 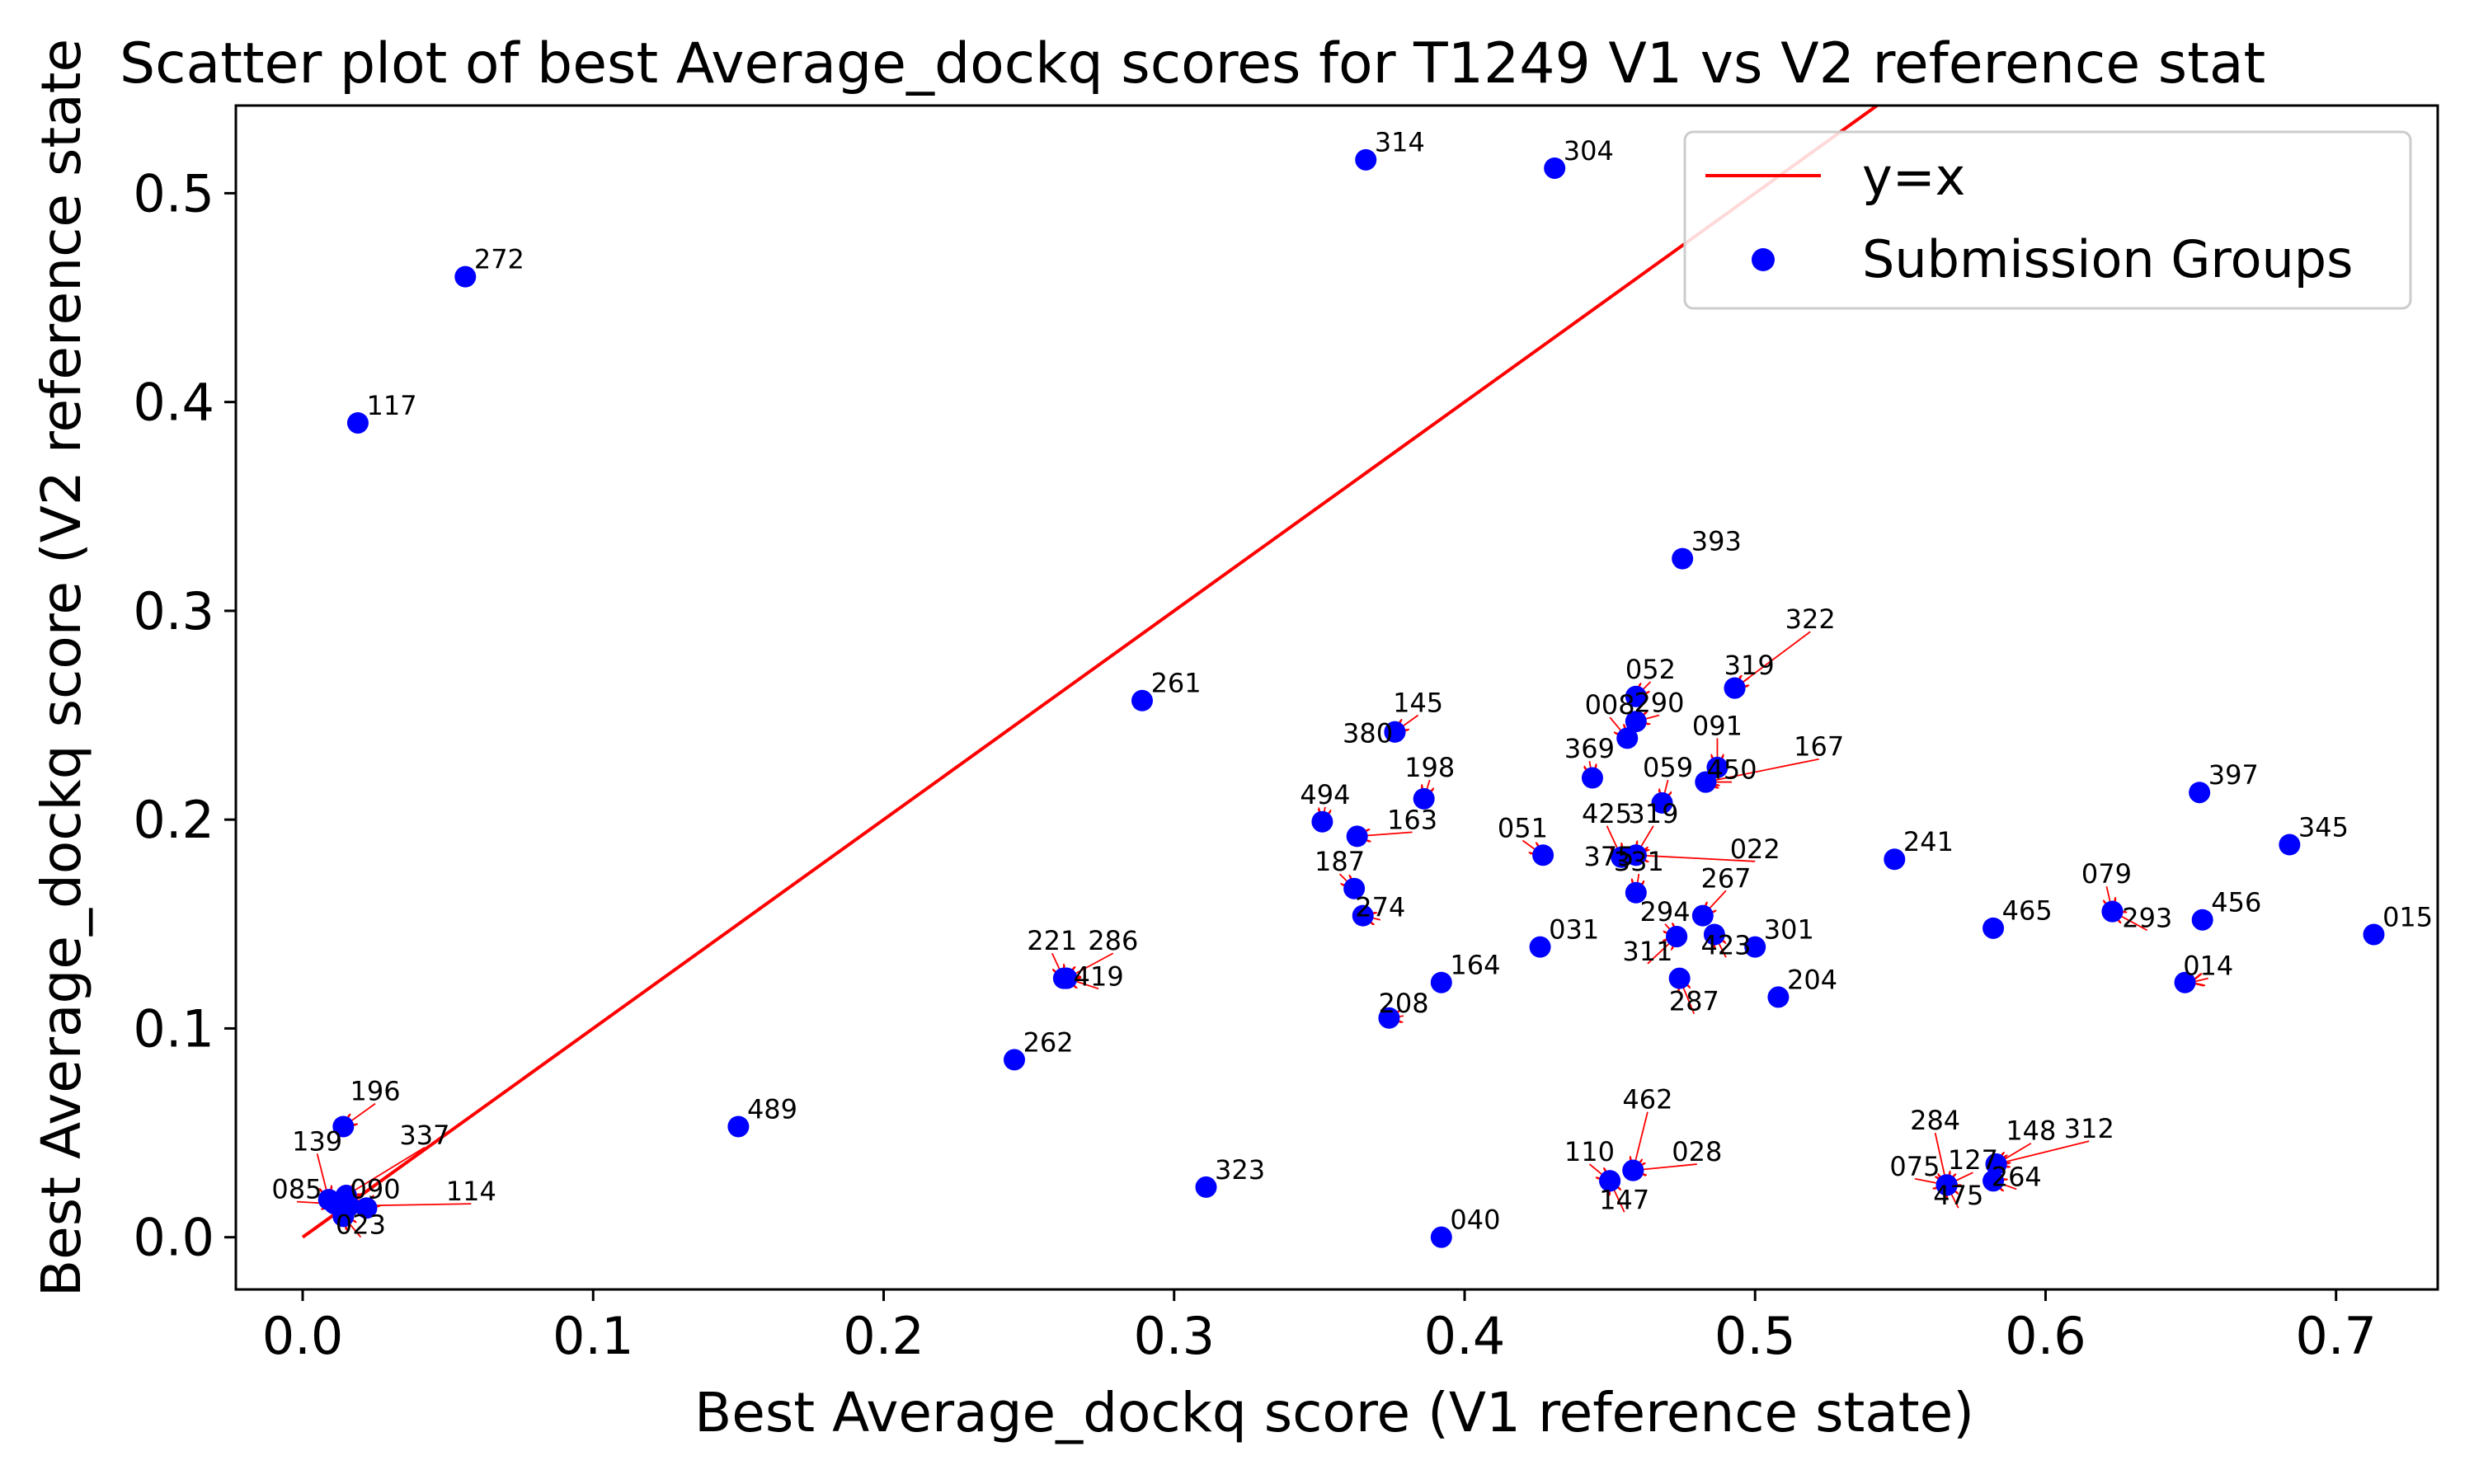 What do you see at coordinates (1340, 861) in the screenshot?
I see `point-label-187: 187` at bounding box center [1340, 861].